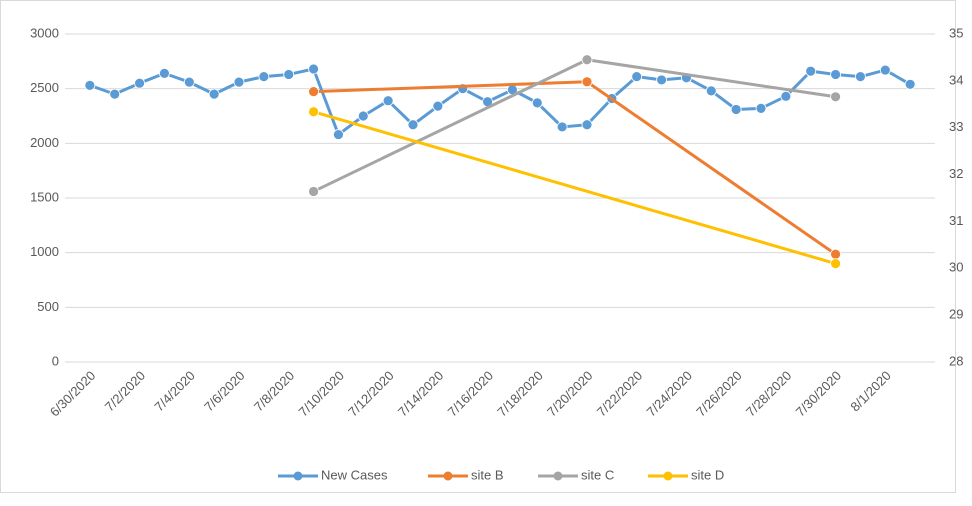 The height and width of the screenshot is (506, 972). What do you see at coordinates (956, 314) in the screenshot?
I see `y2-tick-label: 29` at bounding box center [956, 314].